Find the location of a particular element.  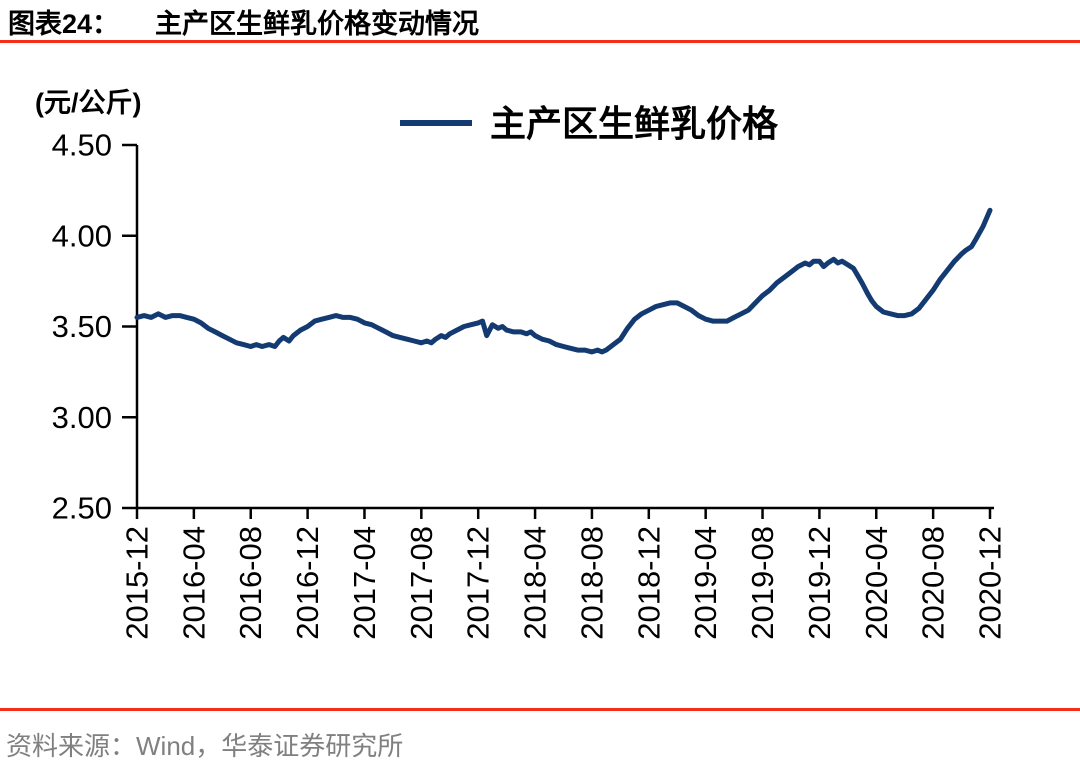

x-tick-label: 2020-12 is located at coordinates (990, 583).